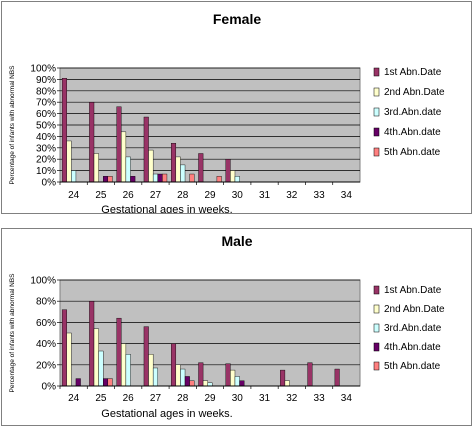 Image resolution: width=474 pixels, height=428 pixels. I want to click on y-tick-label: 20%, so click(46, 365).